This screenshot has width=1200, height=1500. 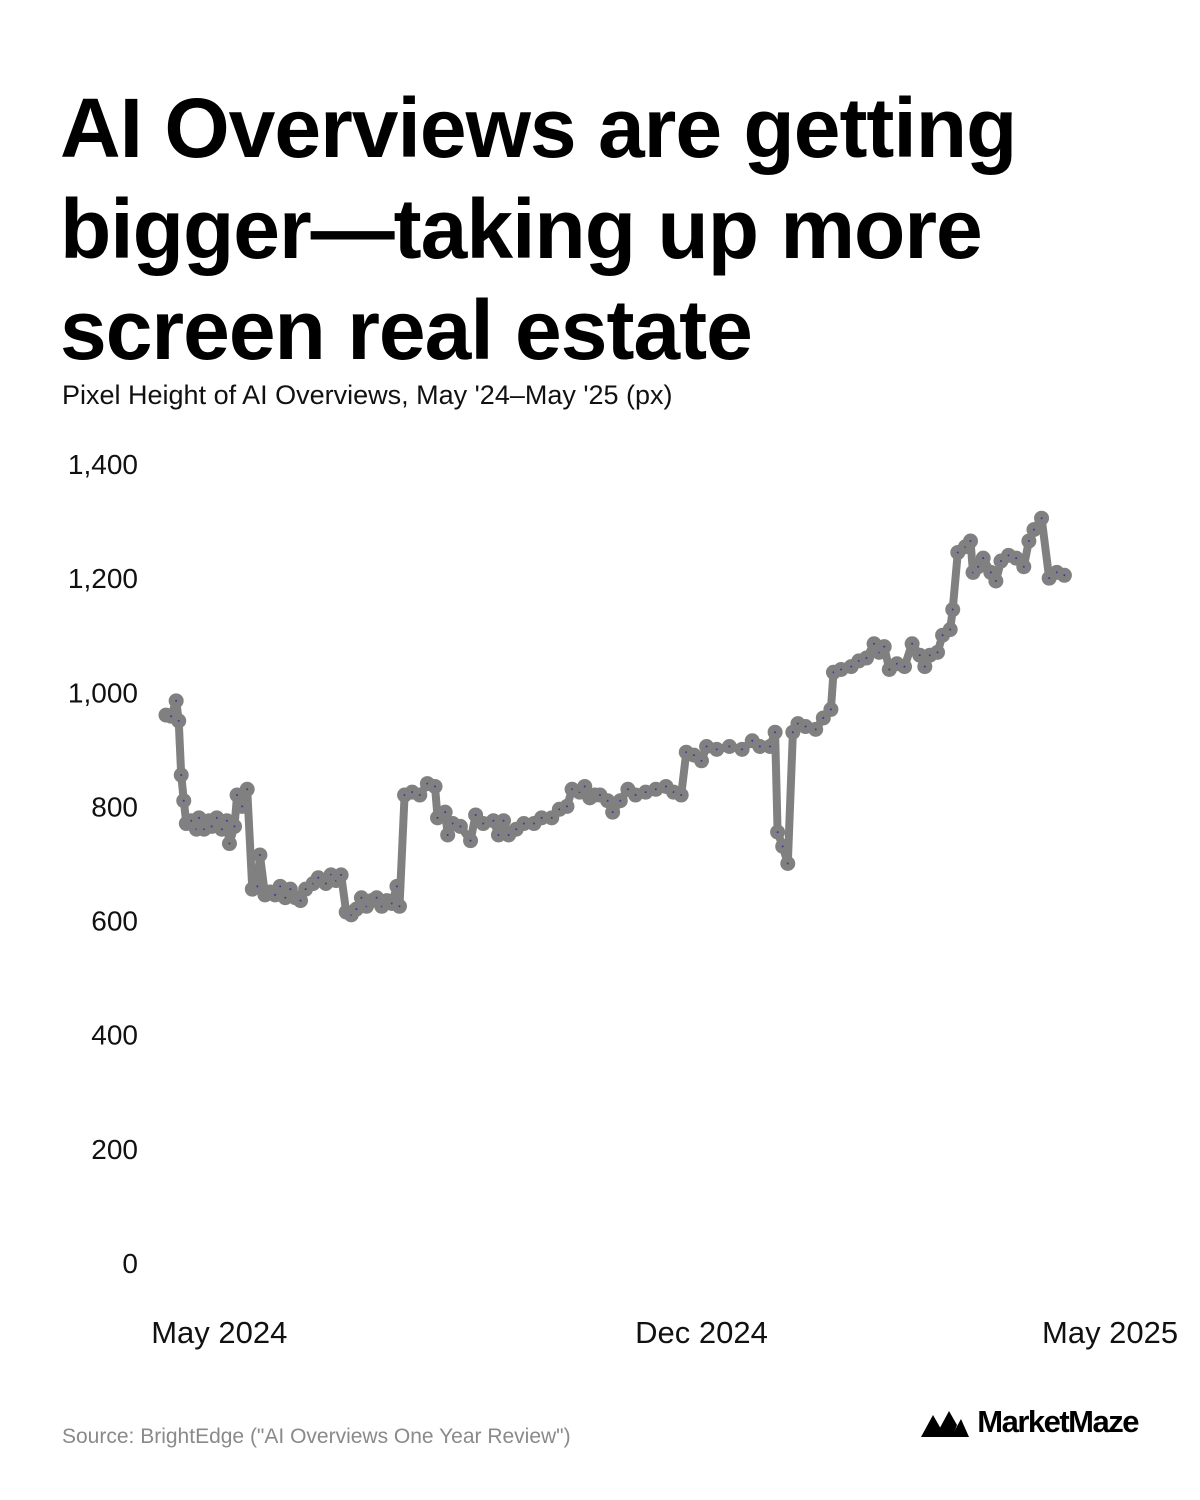 I want to click on x-tick-label: May 2025, so click(x=1110, y=1332).